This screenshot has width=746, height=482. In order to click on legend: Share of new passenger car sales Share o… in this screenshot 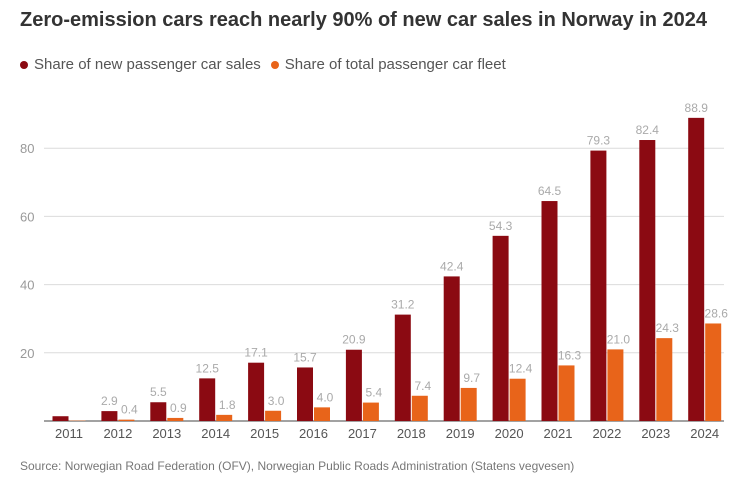, I will do `click(263, 64)`.